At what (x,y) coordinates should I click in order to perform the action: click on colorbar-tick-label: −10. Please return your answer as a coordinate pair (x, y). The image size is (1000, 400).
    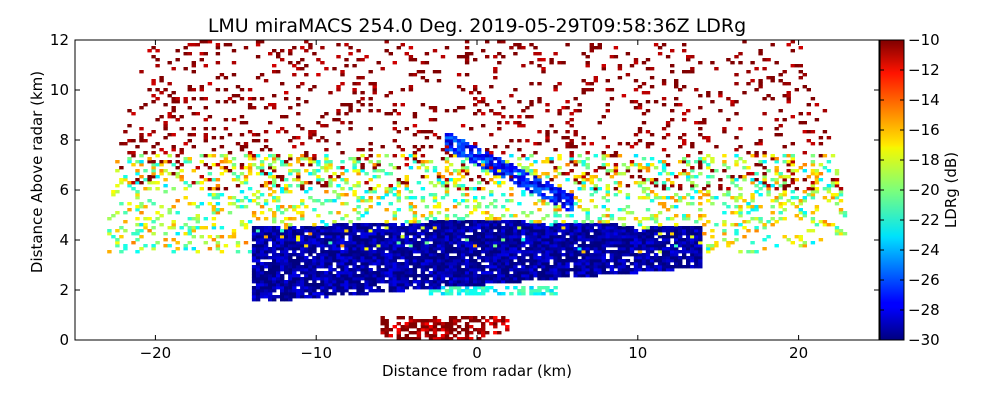
    Looking at the image, I should click on (924, 40).